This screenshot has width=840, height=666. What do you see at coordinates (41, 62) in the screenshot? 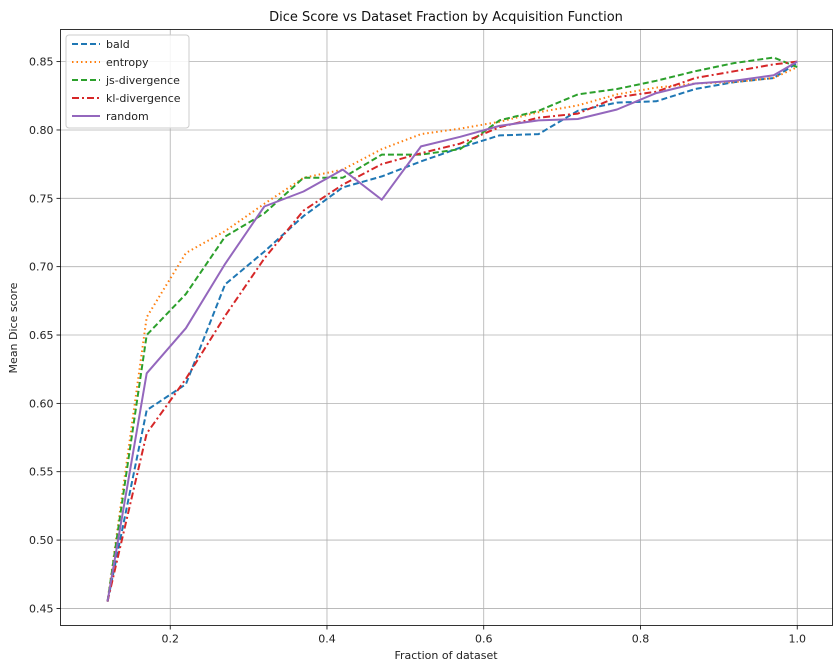
I see `y-tick-label: 0.85` at bounding box center [41, 62].